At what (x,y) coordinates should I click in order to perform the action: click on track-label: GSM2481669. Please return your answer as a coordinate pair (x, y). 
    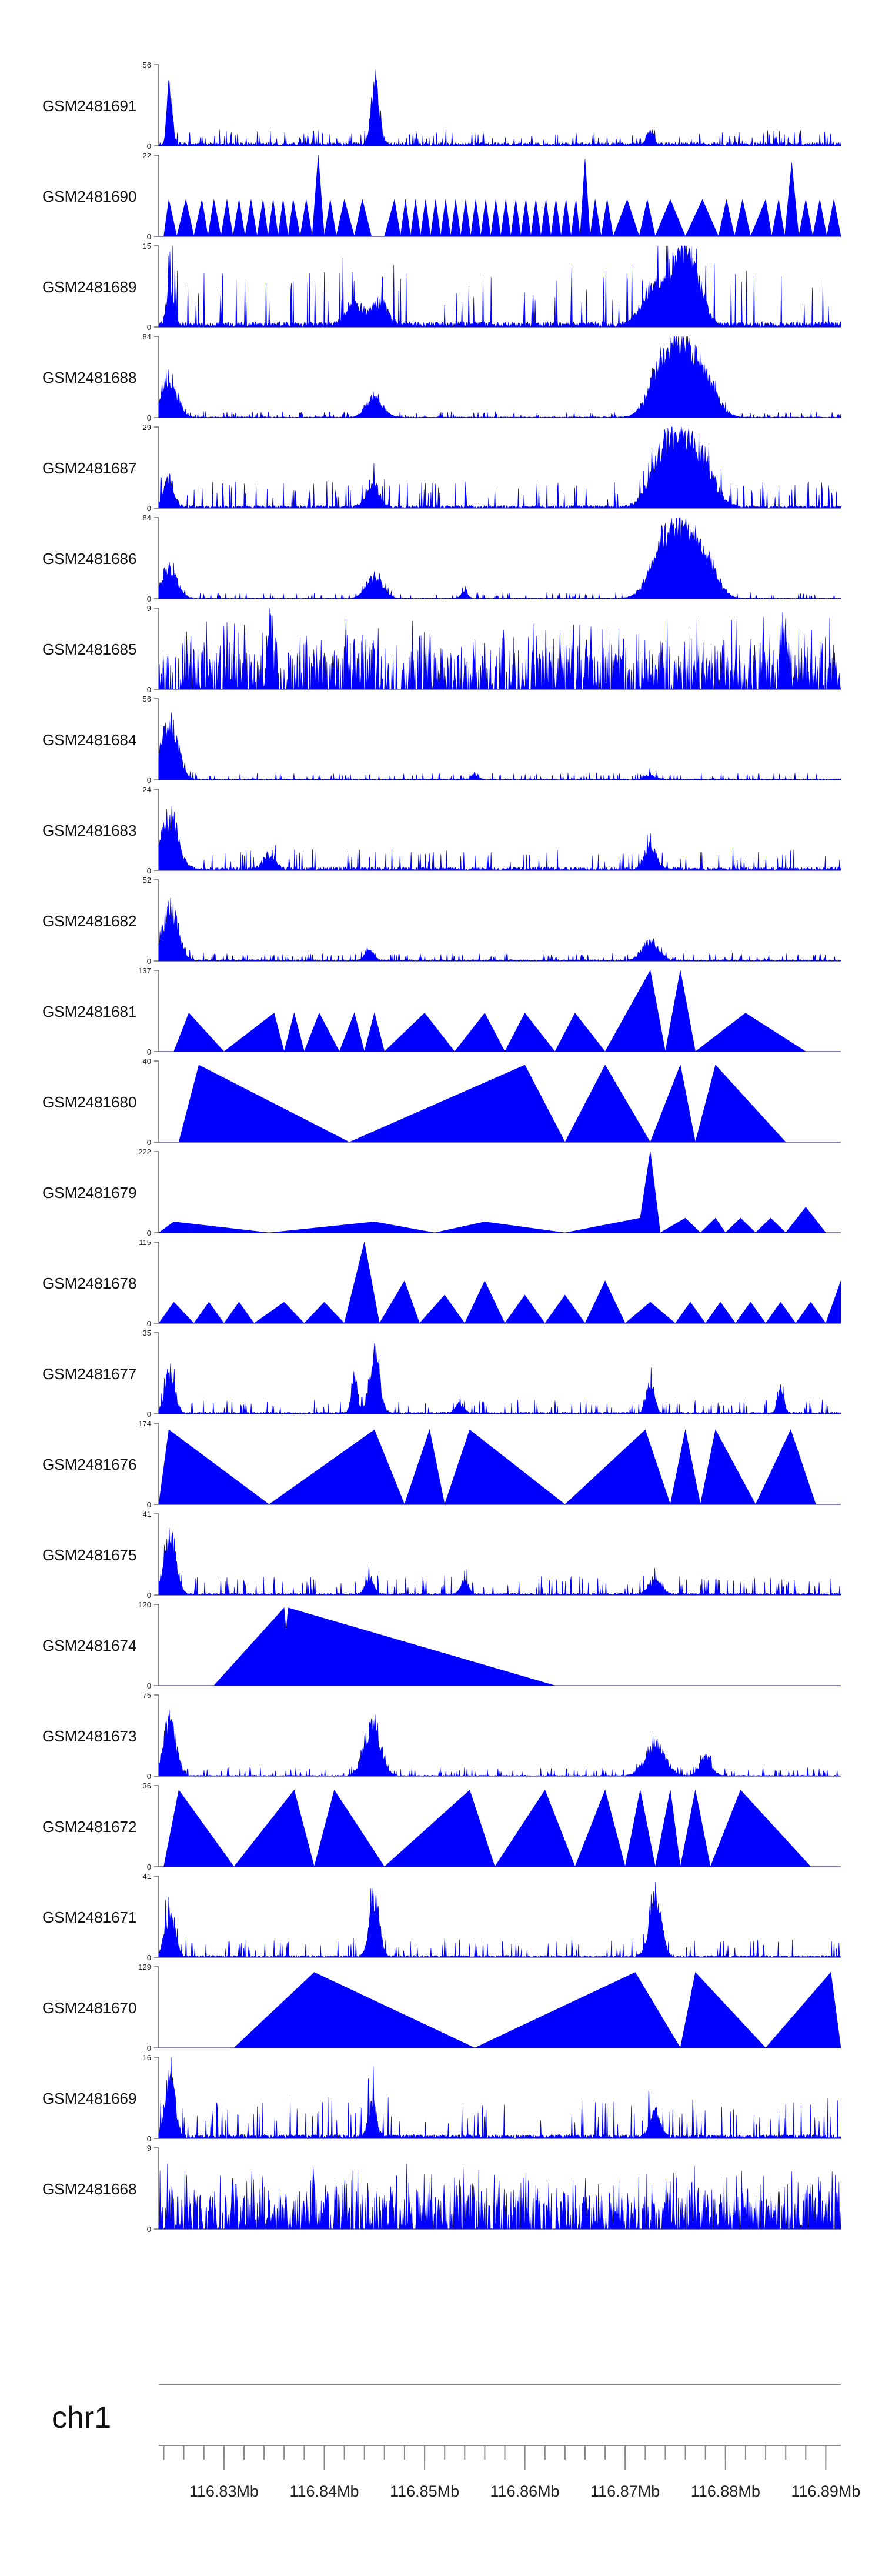
    Looking at the image, I should click on (89, 2098).